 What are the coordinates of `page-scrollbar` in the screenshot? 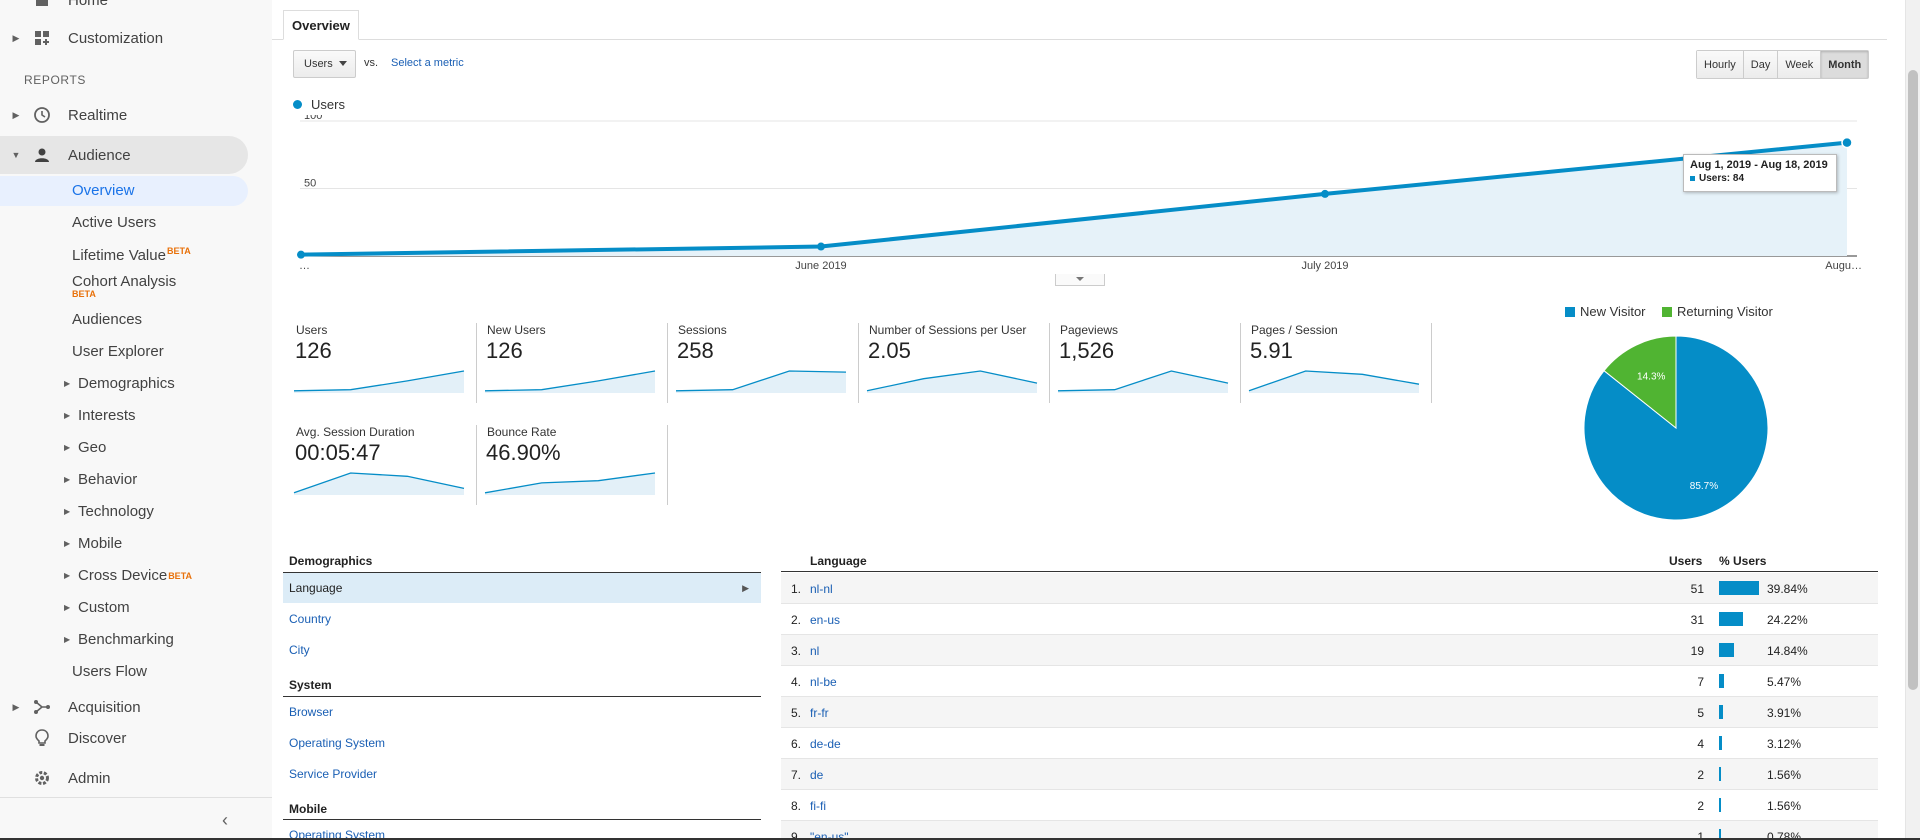 It's located at (1912, 420).